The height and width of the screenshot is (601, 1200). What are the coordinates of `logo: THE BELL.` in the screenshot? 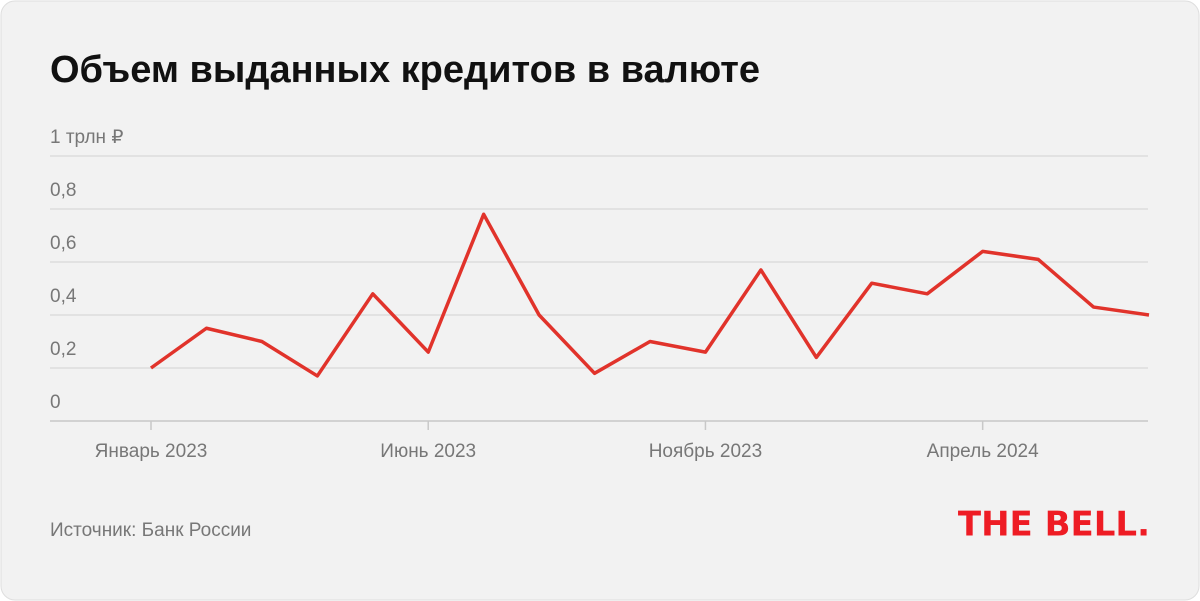 It's located at (1054, 525).